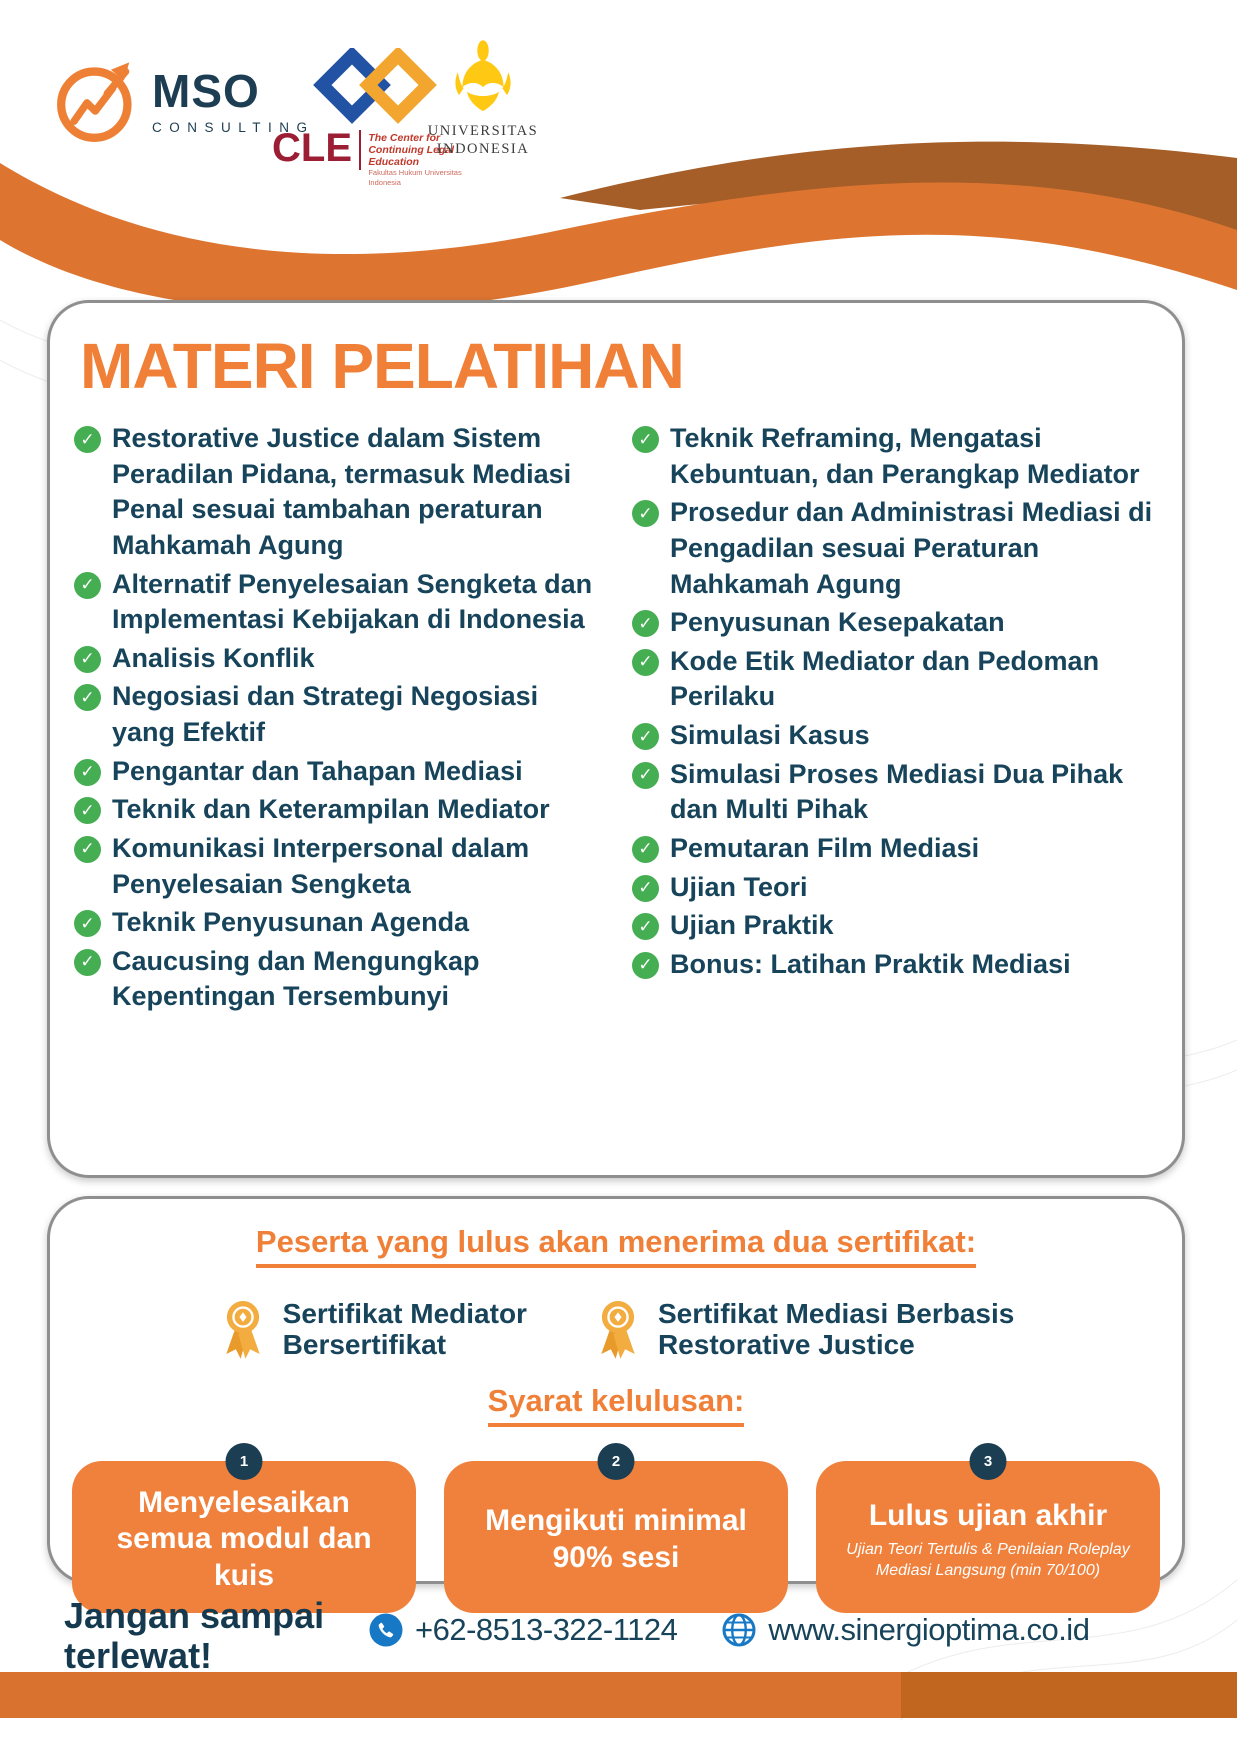  I want to click on checklist-item: ✓ Ujian Teori, so click(894, 888).